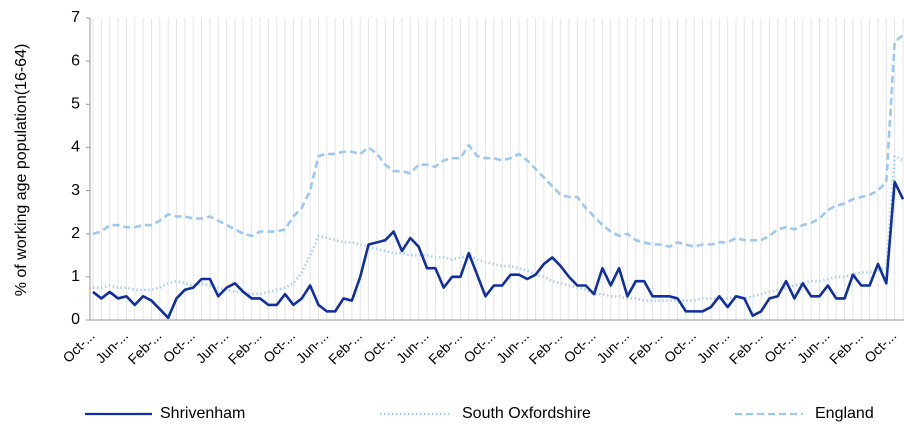 The width and height of the screenshot is (904, 430). I want to click on y-tick-label: 0, so click(75, 319).